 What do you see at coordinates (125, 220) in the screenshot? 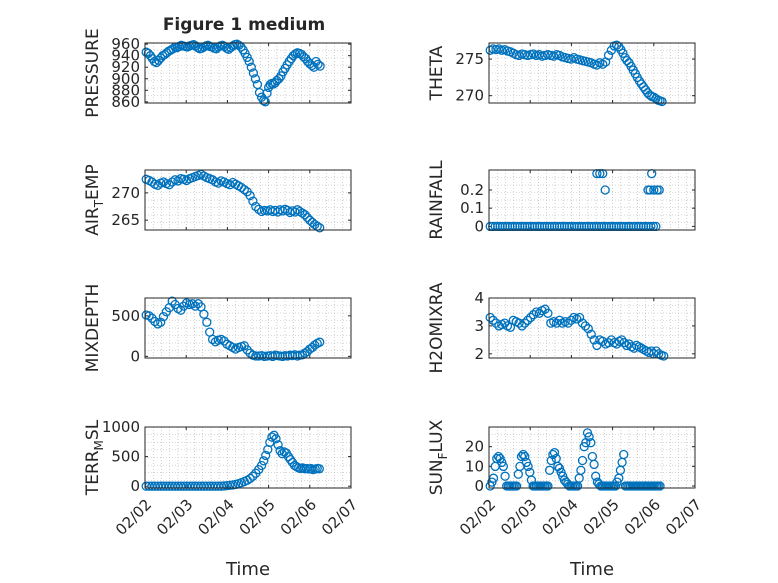
I see `y-tick-label: 265` at bounding box center [125, 220].